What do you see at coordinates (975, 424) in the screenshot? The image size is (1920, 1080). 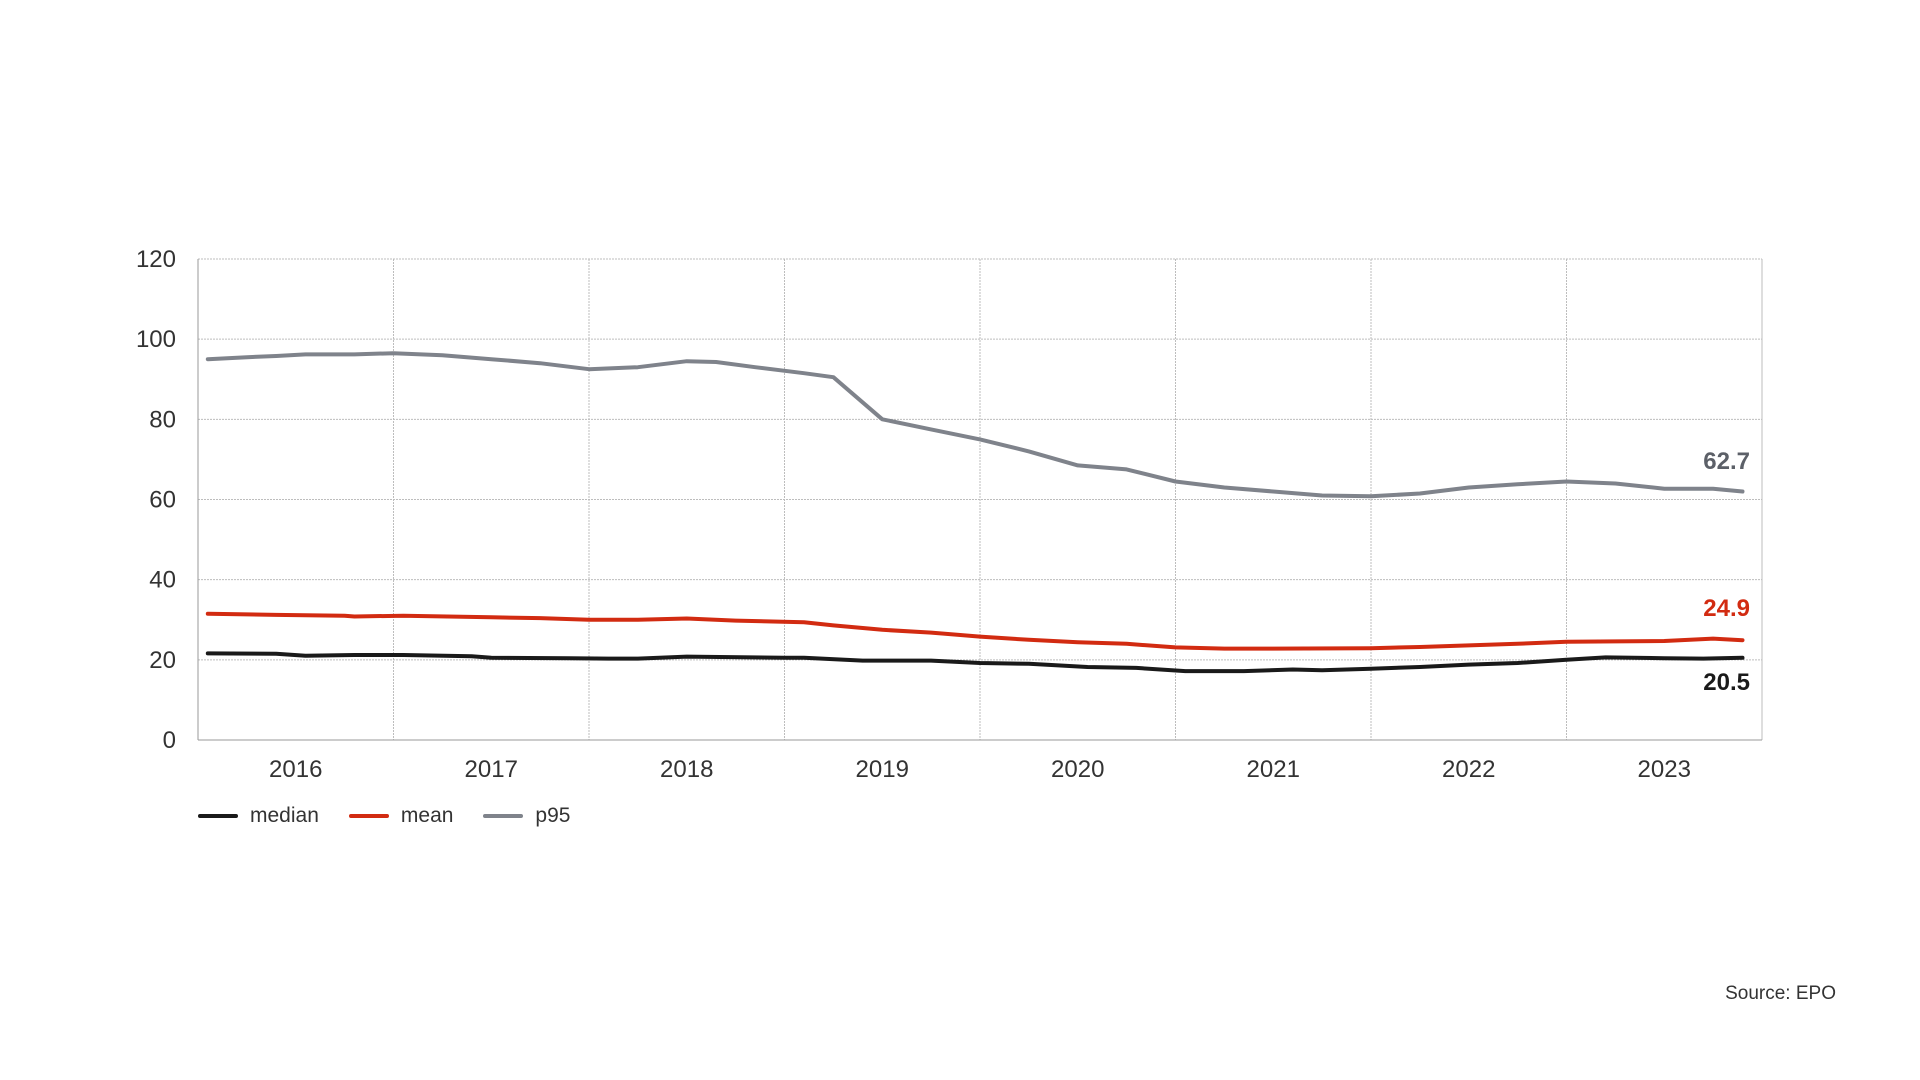 I see `series-line-p95` at bounding box center [975, 424].